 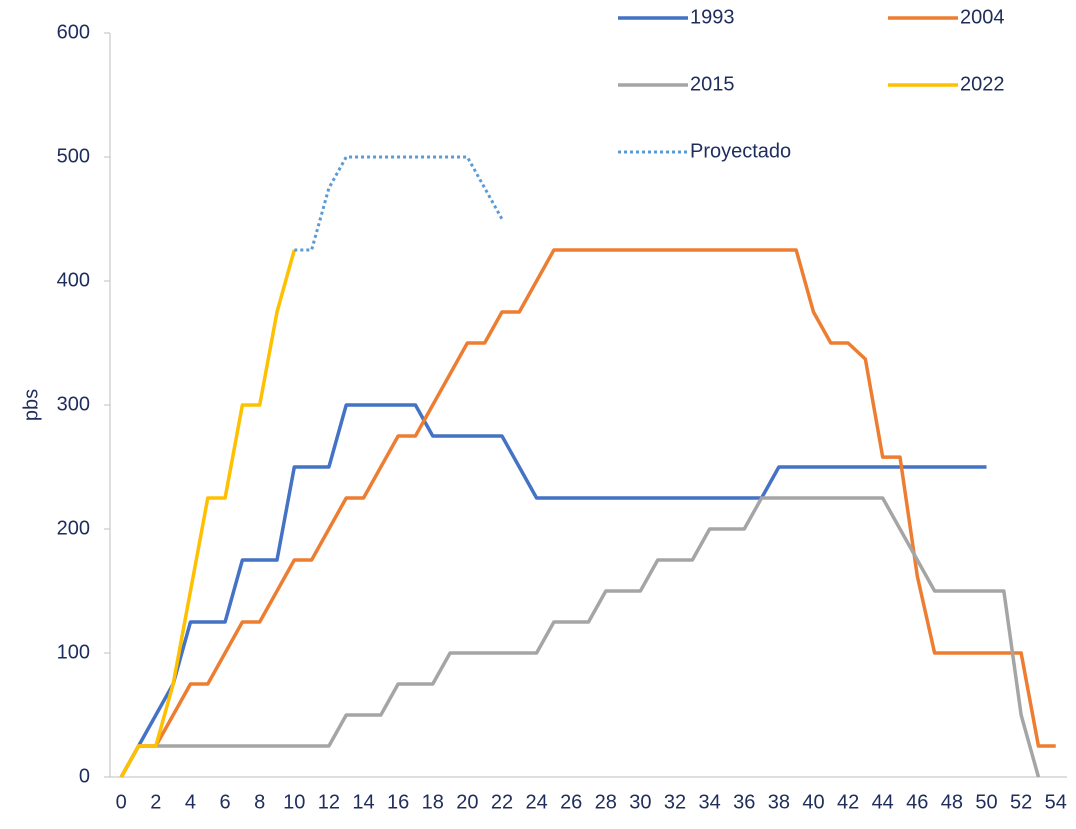 I want to click on y-tick-label: 200, so click(x=73, y=528).